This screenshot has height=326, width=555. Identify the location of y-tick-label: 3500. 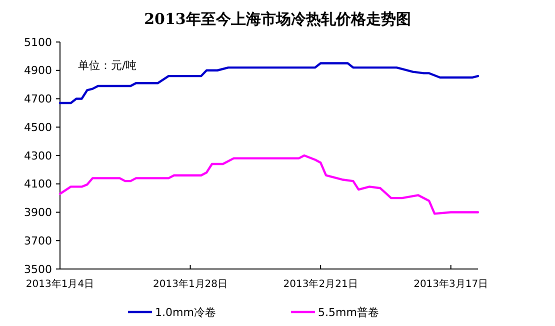
(38, 269).